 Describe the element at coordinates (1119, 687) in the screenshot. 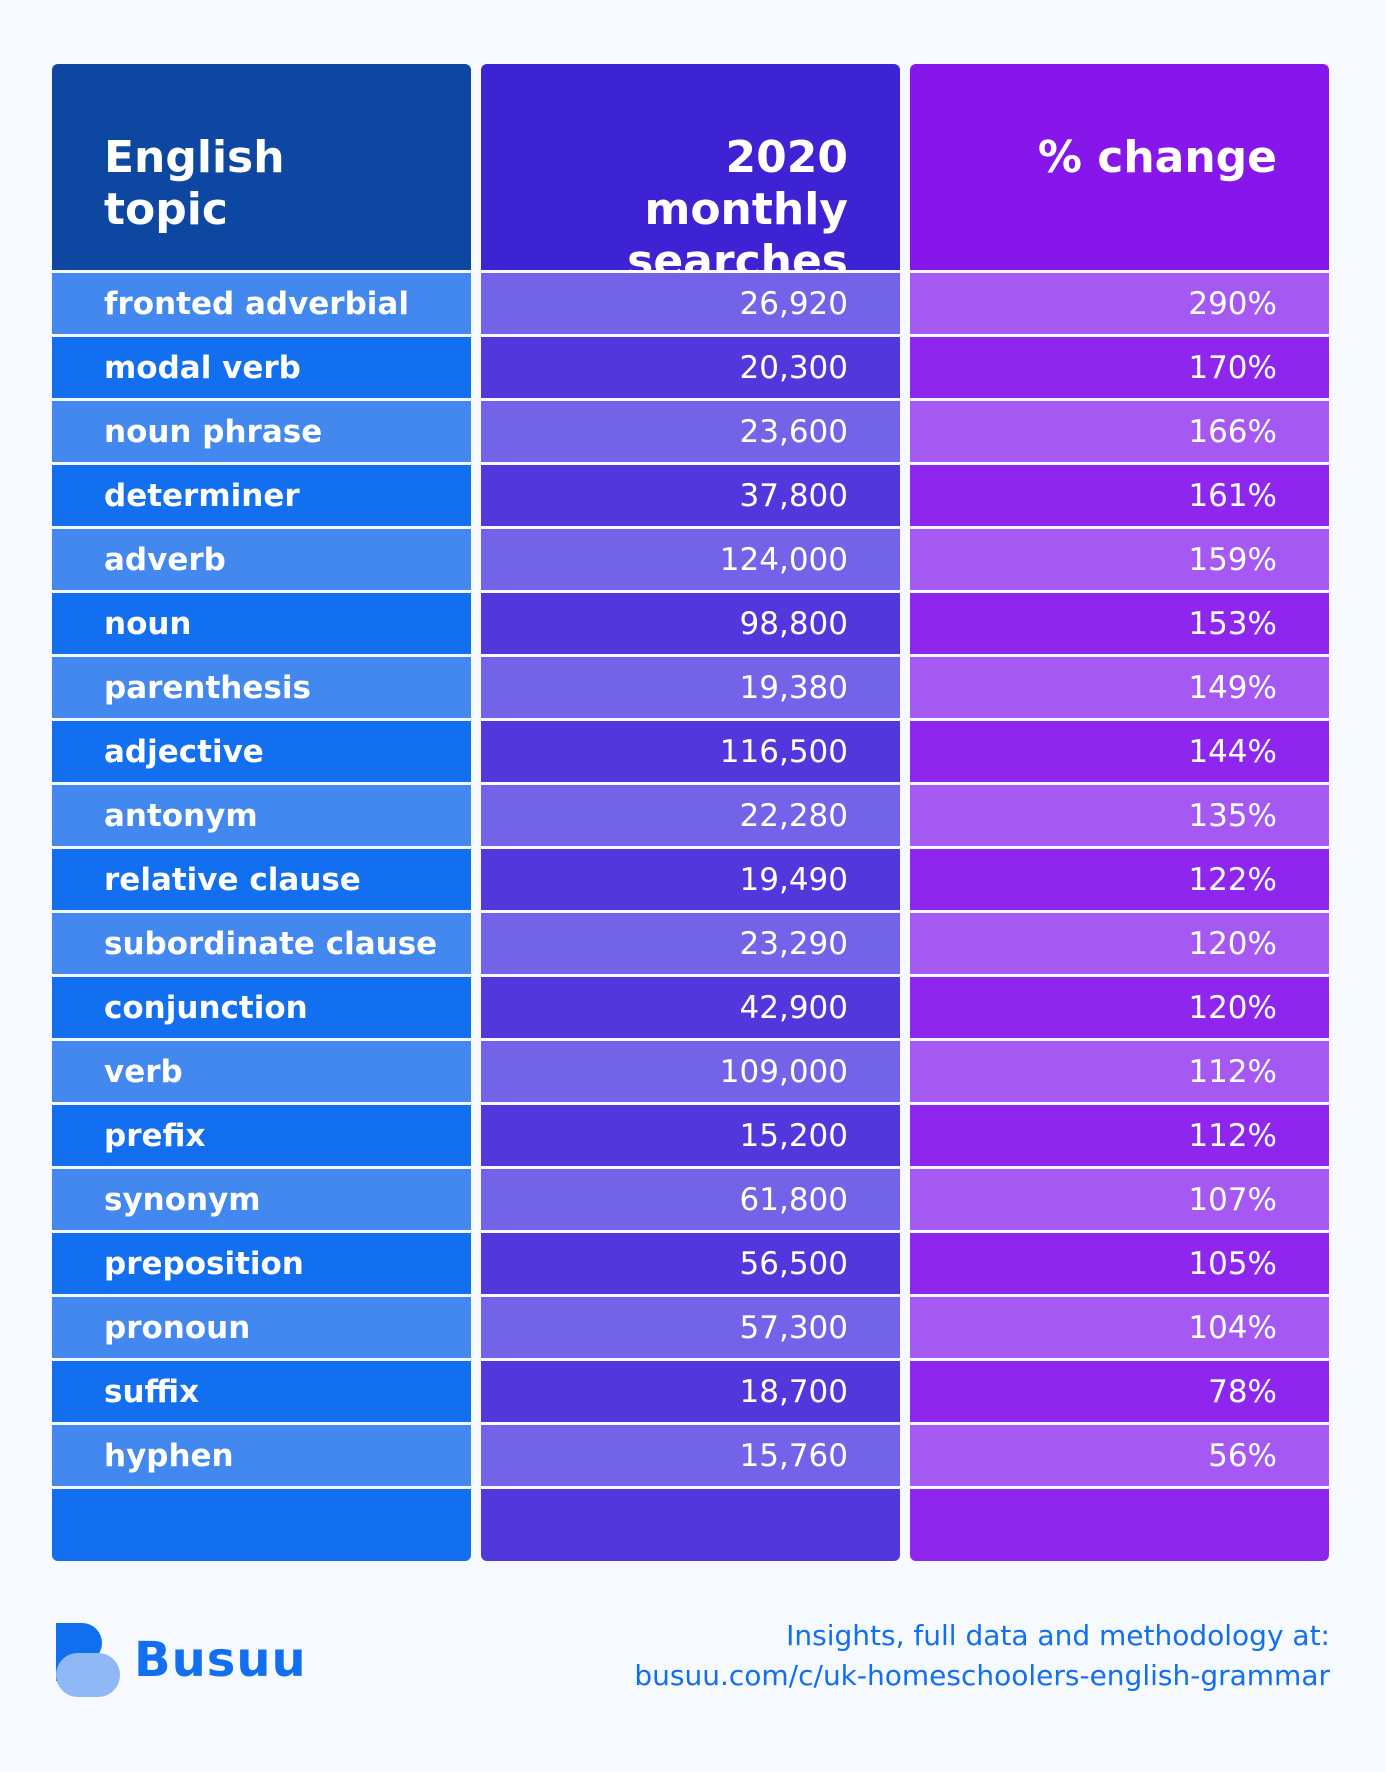

I see `change-cell: 149%` at that location.